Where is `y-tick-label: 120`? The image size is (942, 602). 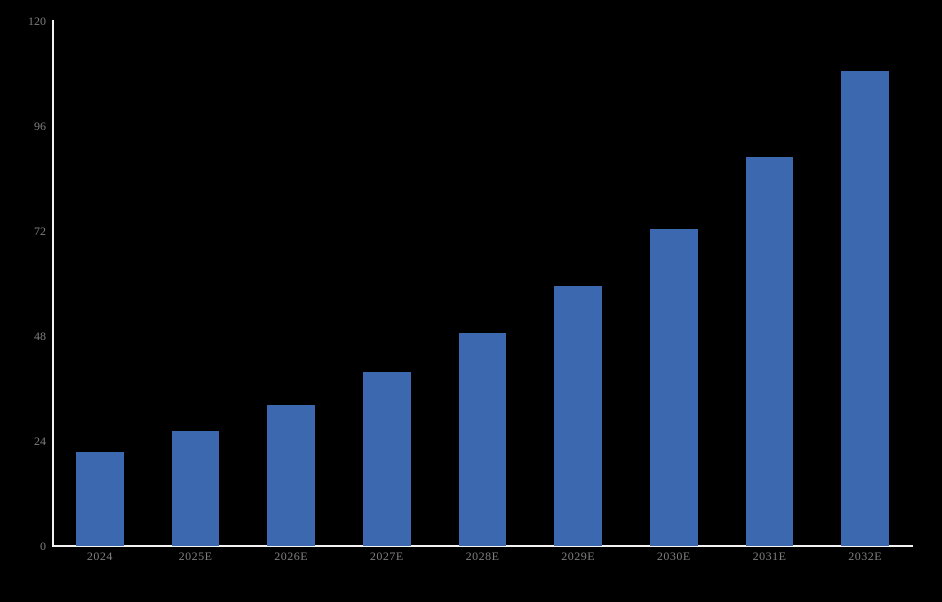
y-tick-label: 120 is located at coordinates (37, 21).